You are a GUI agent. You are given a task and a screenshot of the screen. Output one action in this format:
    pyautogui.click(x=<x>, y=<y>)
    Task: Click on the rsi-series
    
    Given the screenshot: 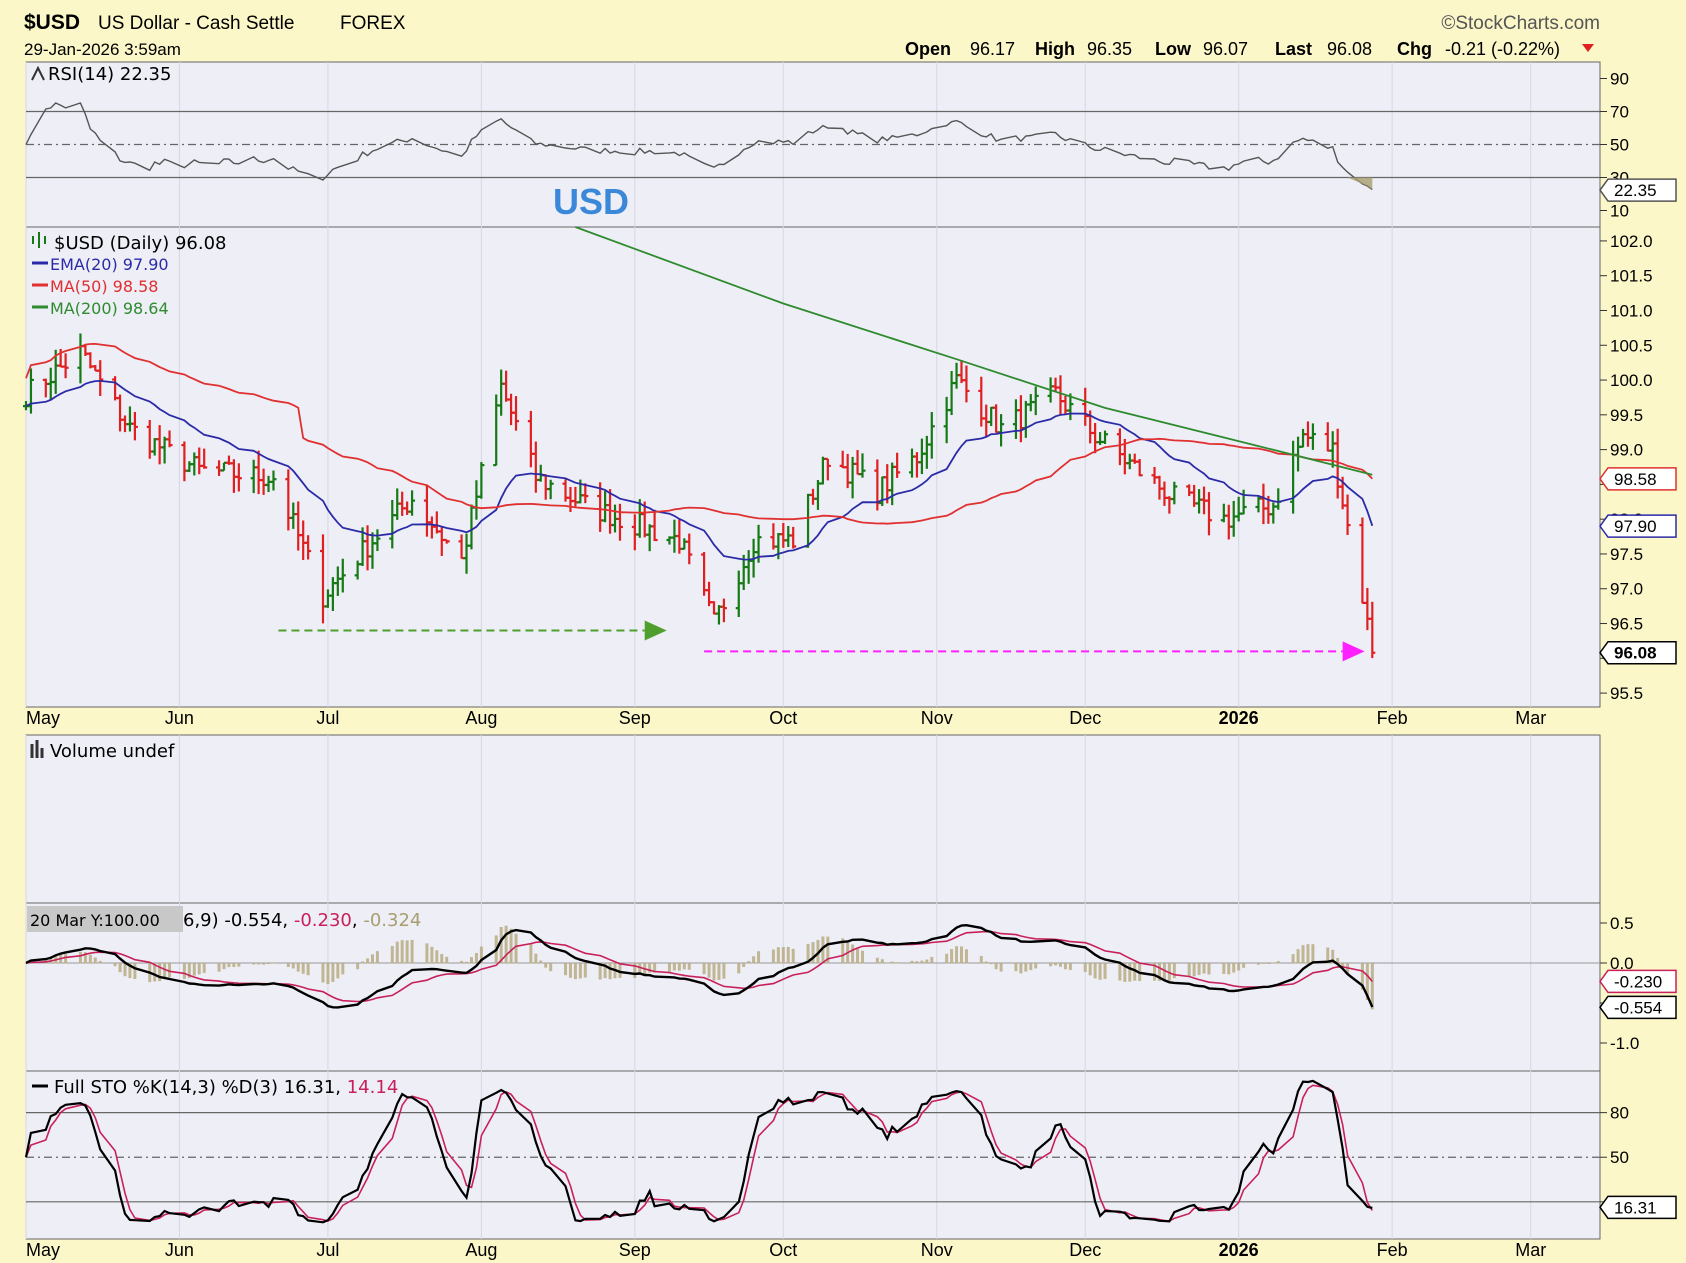 What is the action you would take?
    pyautogui.click(x=699, y=146)
    